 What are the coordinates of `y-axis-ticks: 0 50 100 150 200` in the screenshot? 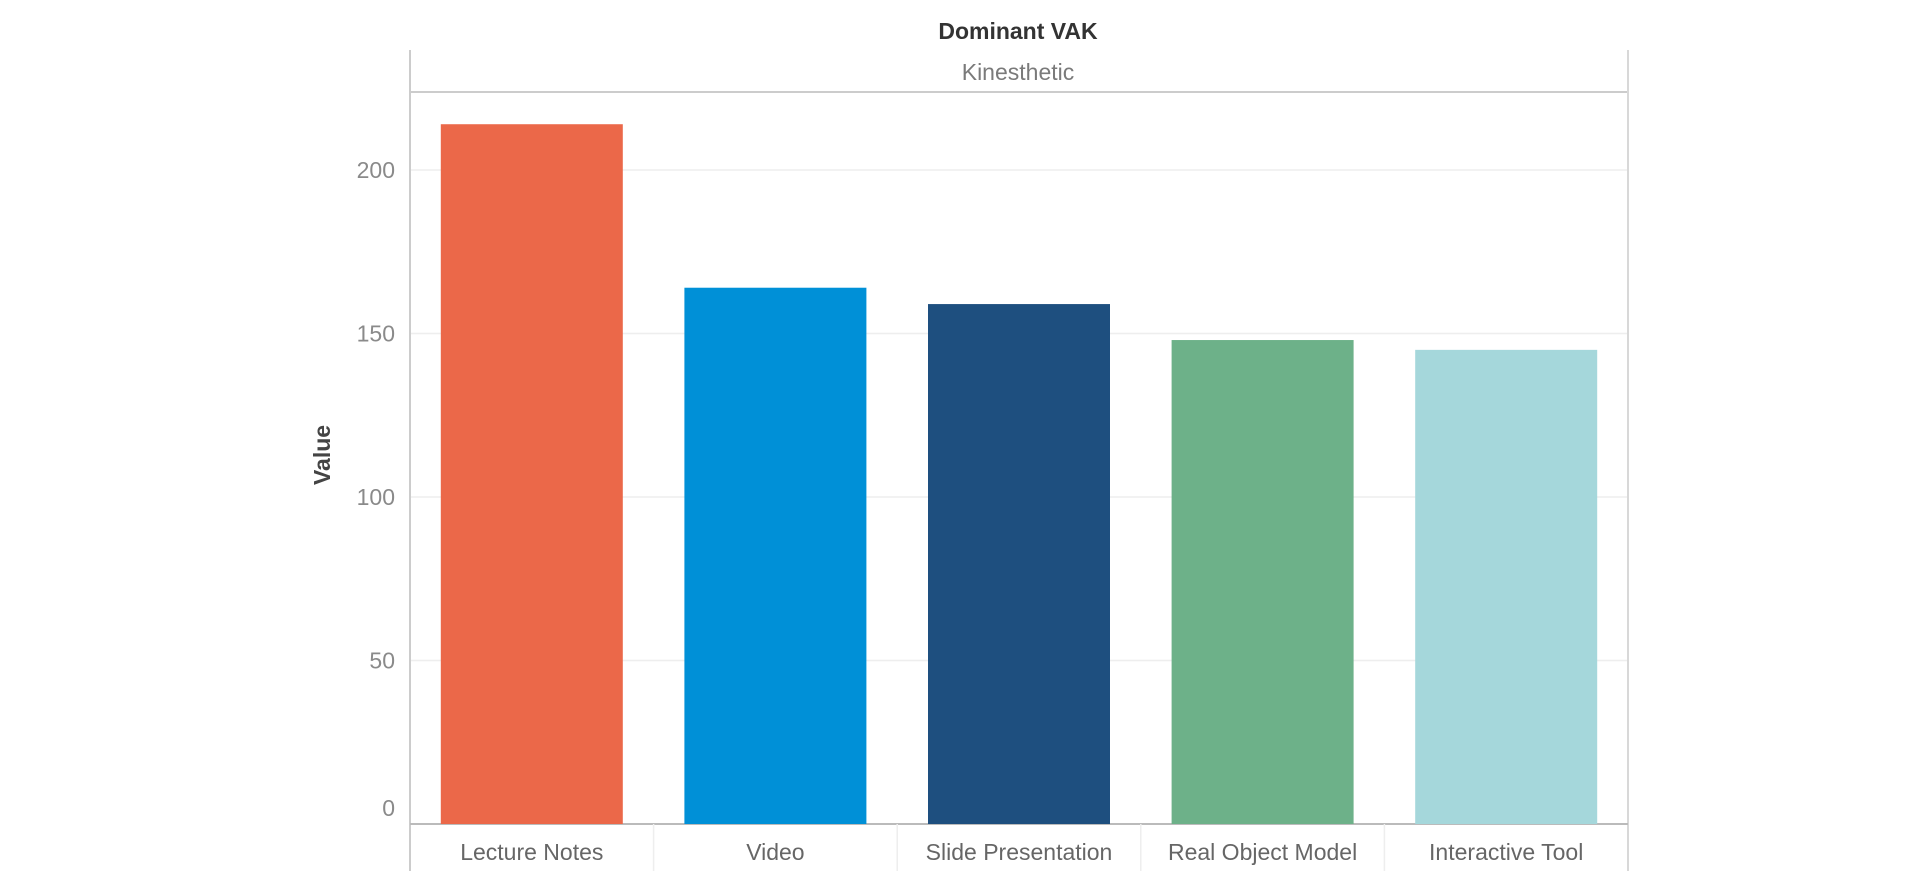 It's located at (376, 489).